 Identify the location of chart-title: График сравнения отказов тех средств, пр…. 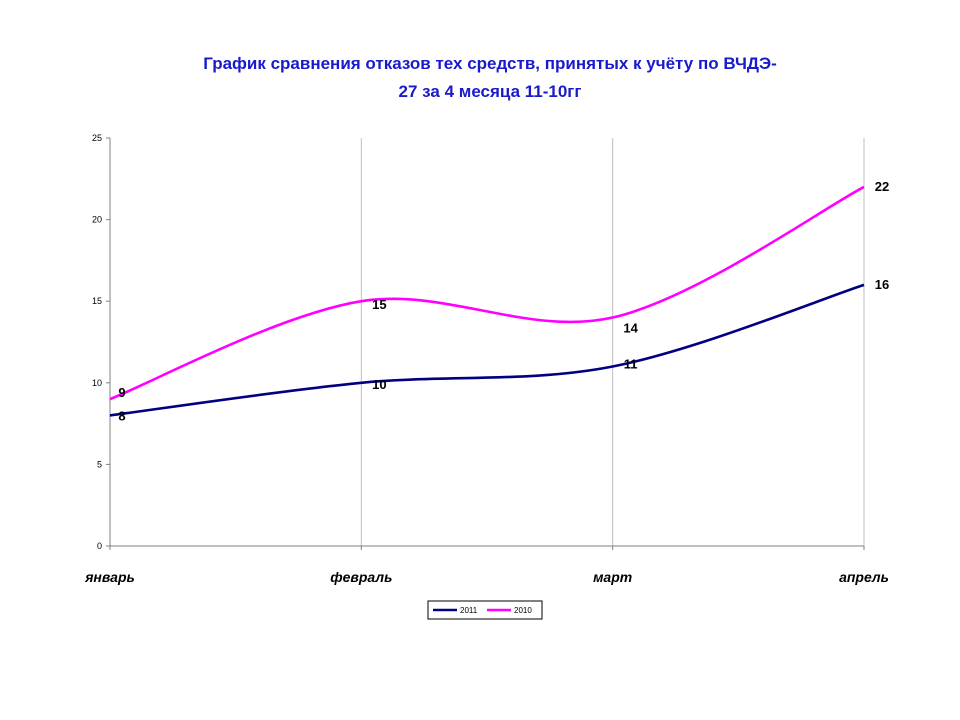
(480, 78).